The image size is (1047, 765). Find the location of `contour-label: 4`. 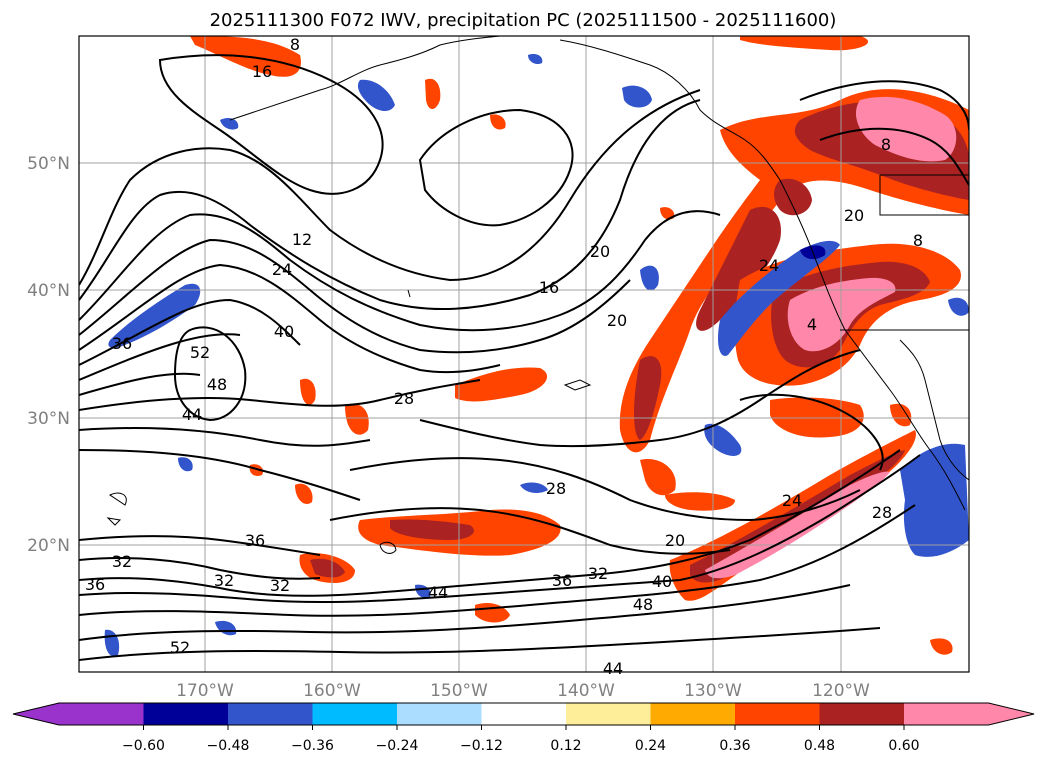

contour-label: 4 is located at coordinates (812, 324).